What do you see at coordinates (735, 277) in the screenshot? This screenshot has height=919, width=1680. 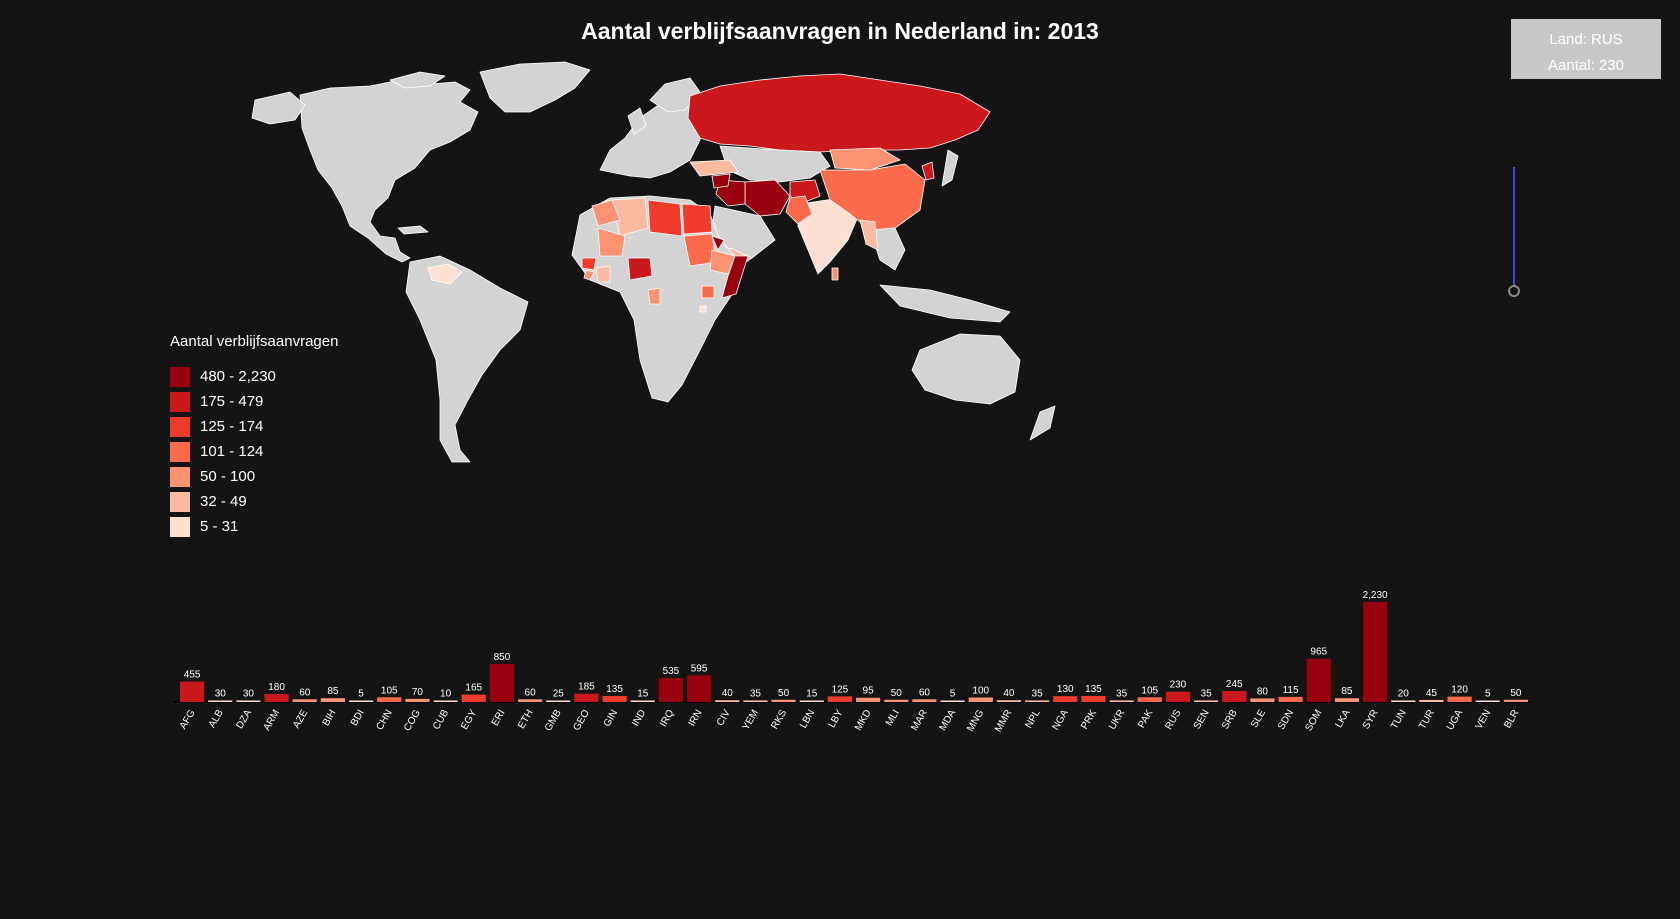 I see `map-country-som` at bounding box center [735, 277].